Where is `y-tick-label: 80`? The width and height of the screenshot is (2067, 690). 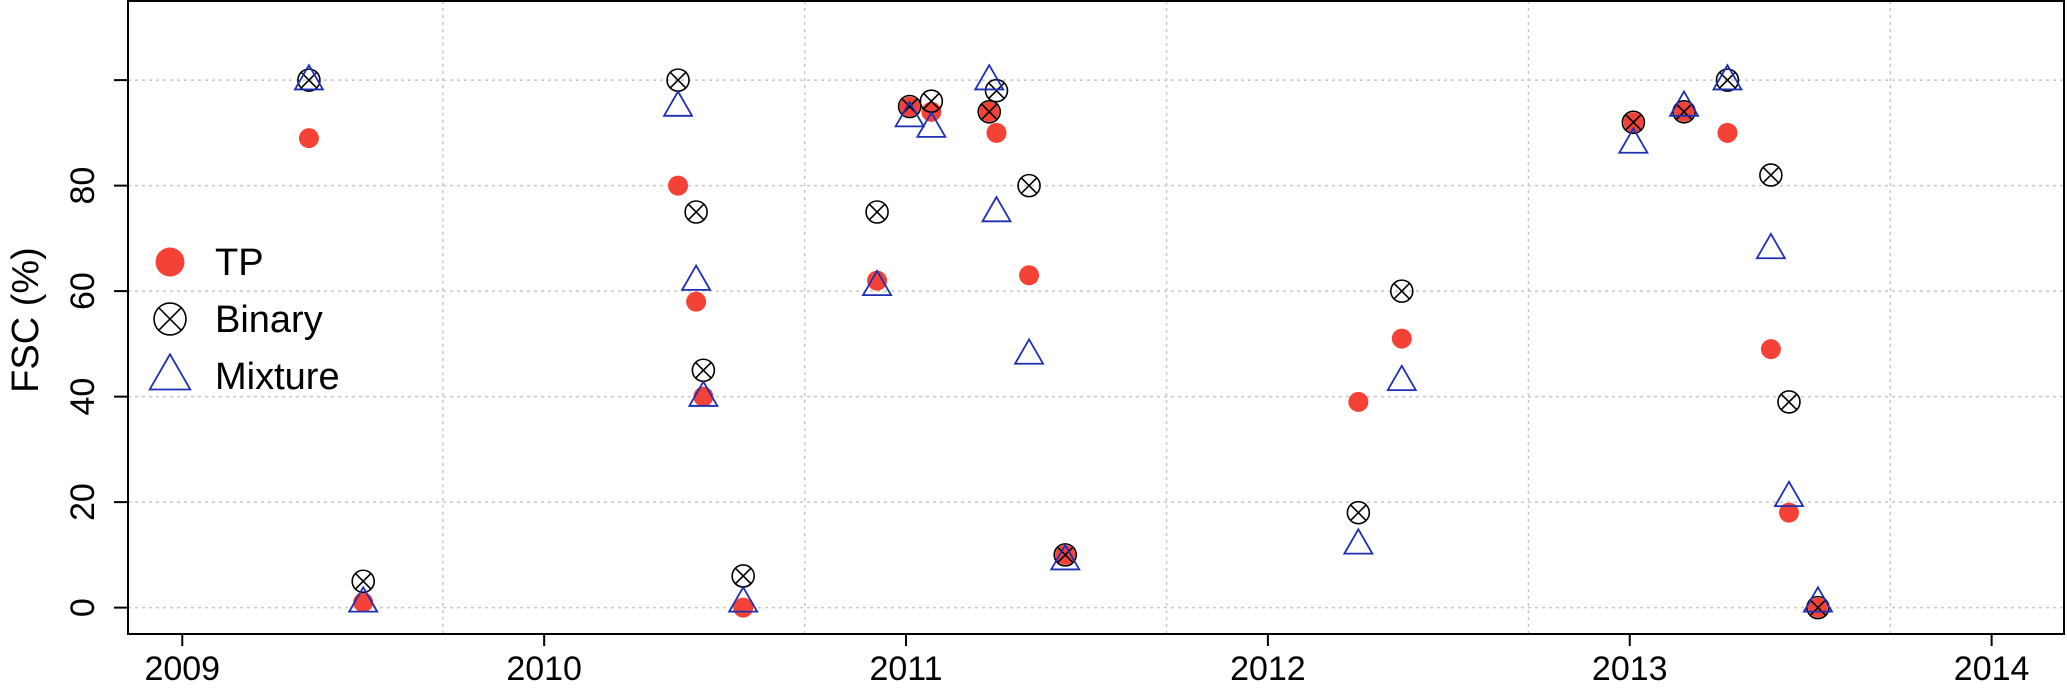 y-tick-label: 80 is located at coordinates (83, 186).